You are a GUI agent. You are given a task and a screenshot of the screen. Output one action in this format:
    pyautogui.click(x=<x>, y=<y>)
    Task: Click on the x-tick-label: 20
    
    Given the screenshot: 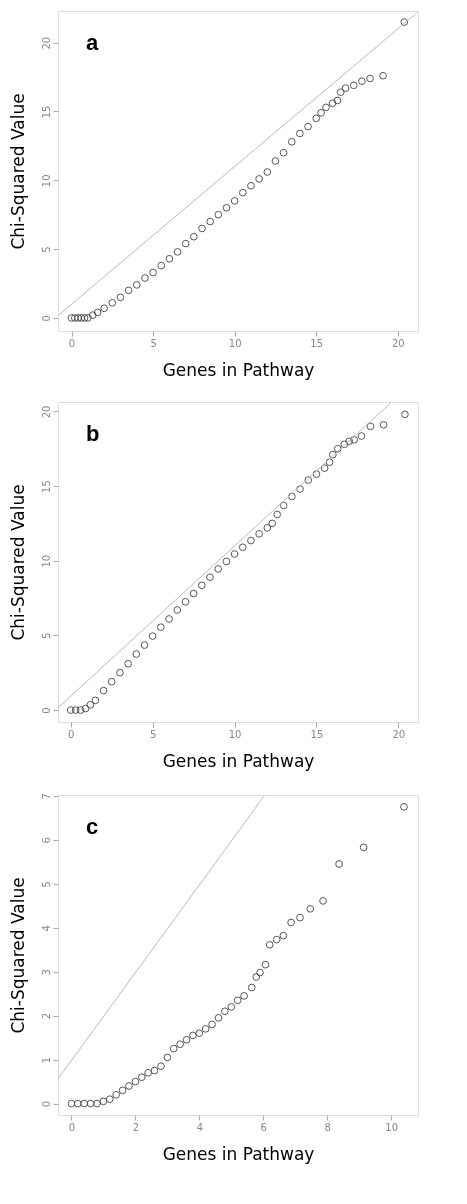 What is the action you would take?
    pyautogui.click(x=399, y=734)
    